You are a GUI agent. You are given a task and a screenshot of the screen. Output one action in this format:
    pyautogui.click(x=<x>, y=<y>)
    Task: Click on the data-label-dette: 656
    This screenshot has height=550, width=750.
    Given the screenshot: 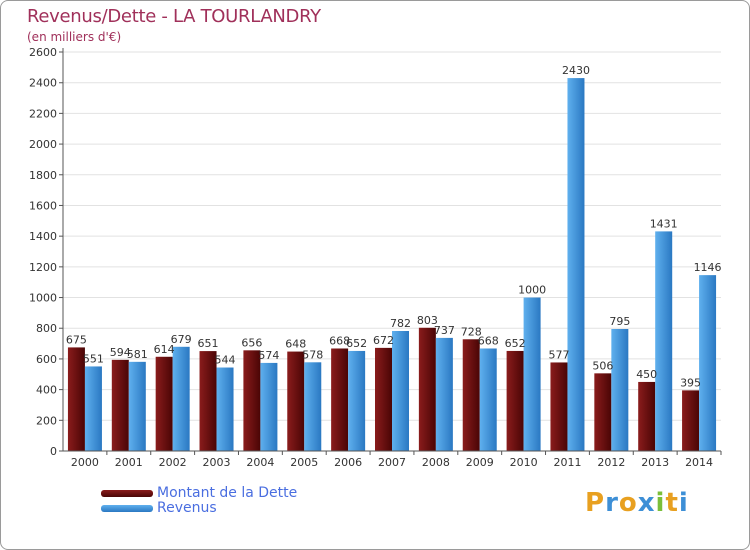 What is the action you would take?
    pyautogui.click(x=251, y=342)
    